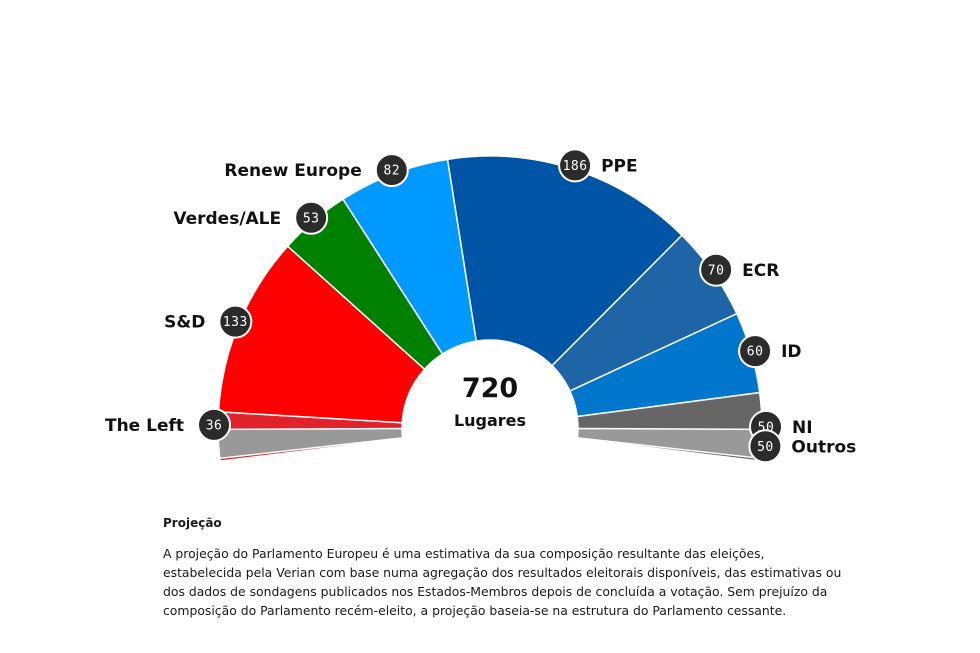  Describe the element at coordinates (619, 166) in the screenshot. I see `ppe-label: PPE` at that location.